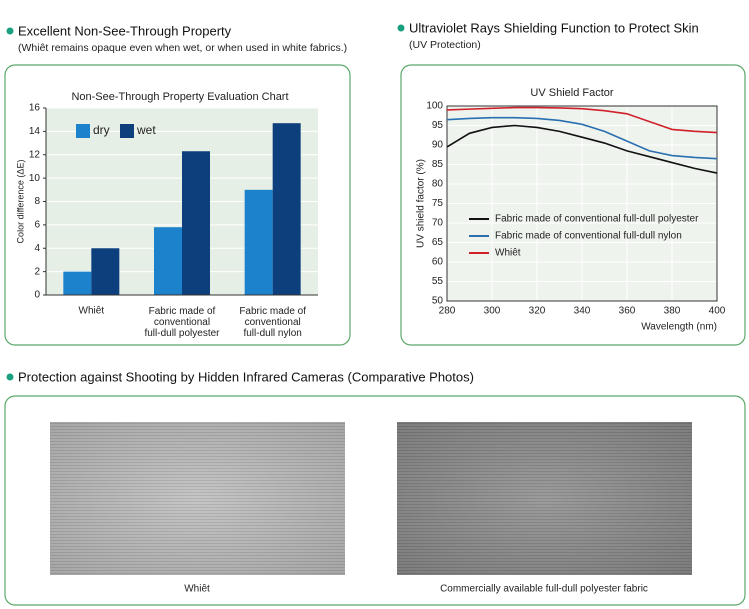 This screenshot has width=749, height=609. I want to click on y-tick-label: 75, so click(438, 203).